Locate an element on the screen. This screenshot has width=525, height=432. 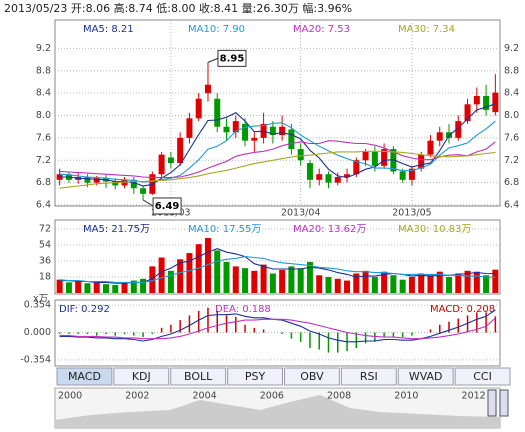
y-tick-label: 0.354 is located at coordinates (37, 305).